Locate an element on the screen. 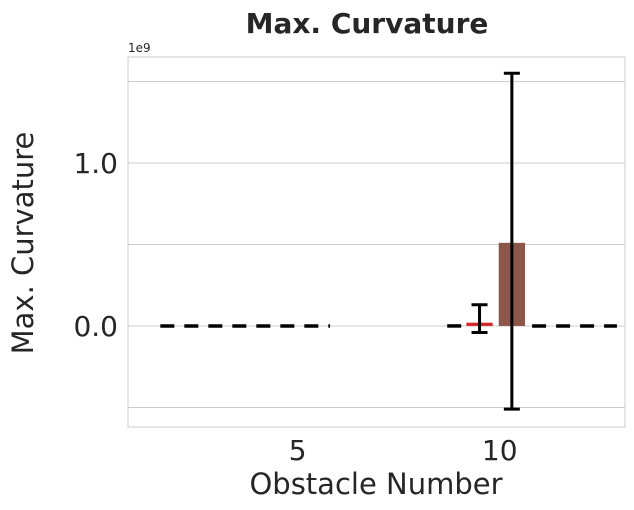 This screenshot has width=634, height=510. y-tick-labels: 0.0 1.0 is located at coordinates (95, 245).